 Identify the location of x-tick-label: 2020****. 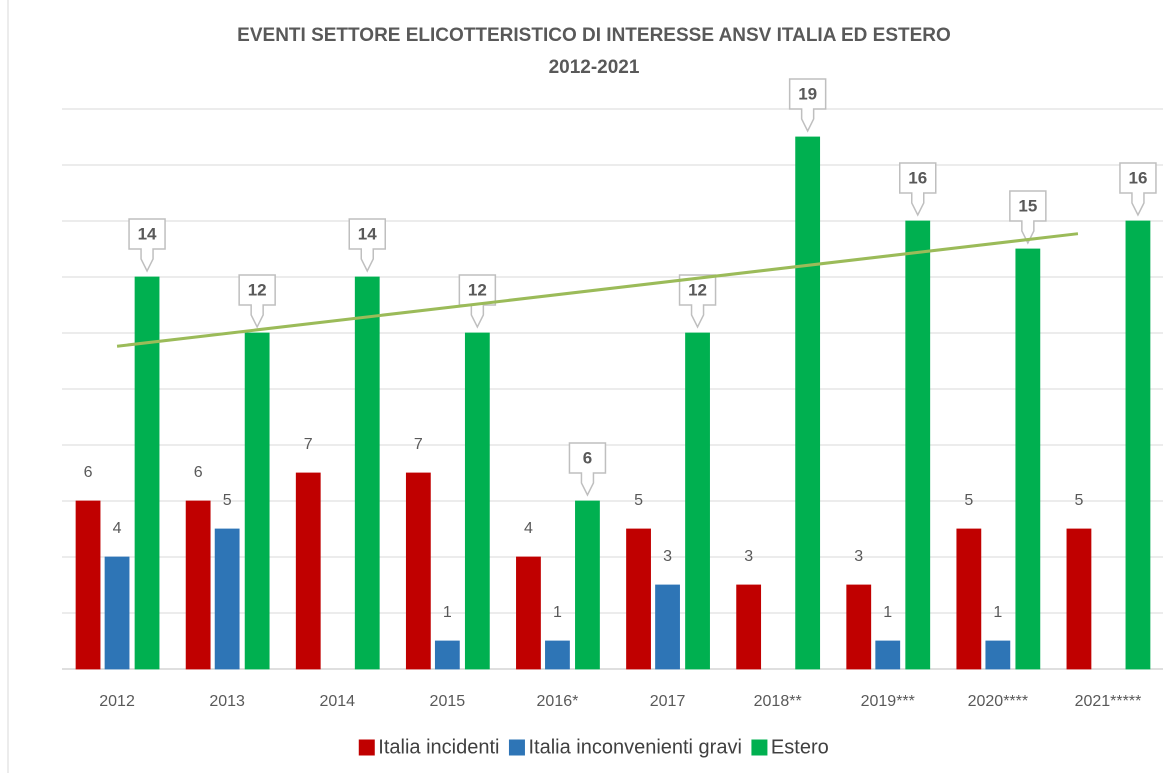
(998, 701).